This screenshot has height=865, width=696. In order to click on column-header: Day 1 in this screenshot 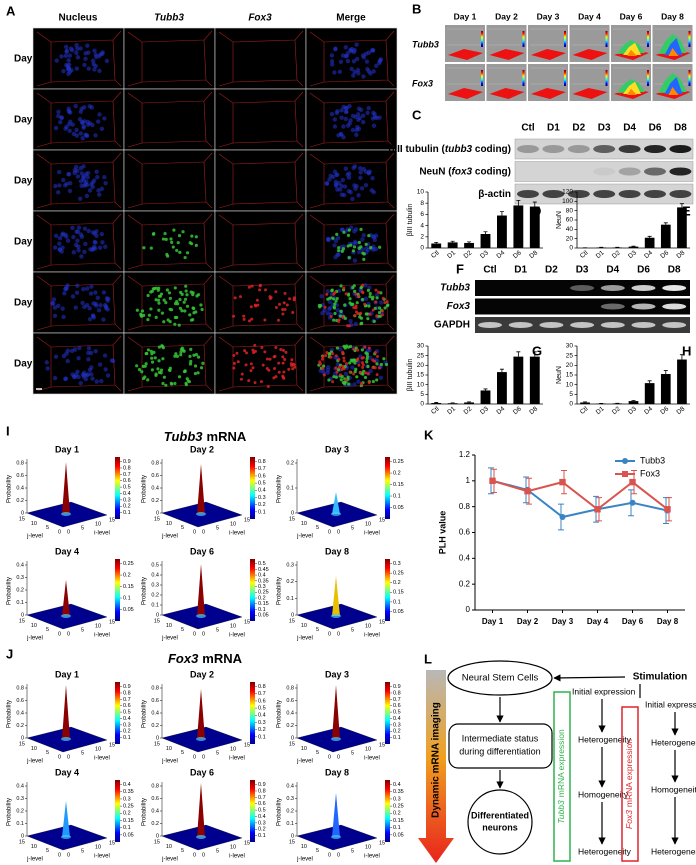, I will do `click(465, 16)`.